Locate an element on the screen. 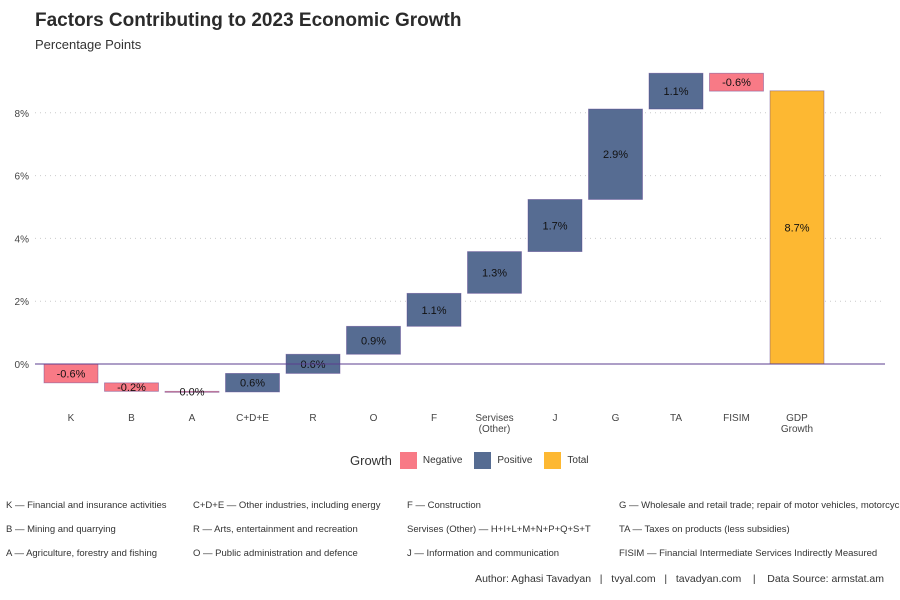  note: O — Public administration and defence is located at coordinates (275, 553).